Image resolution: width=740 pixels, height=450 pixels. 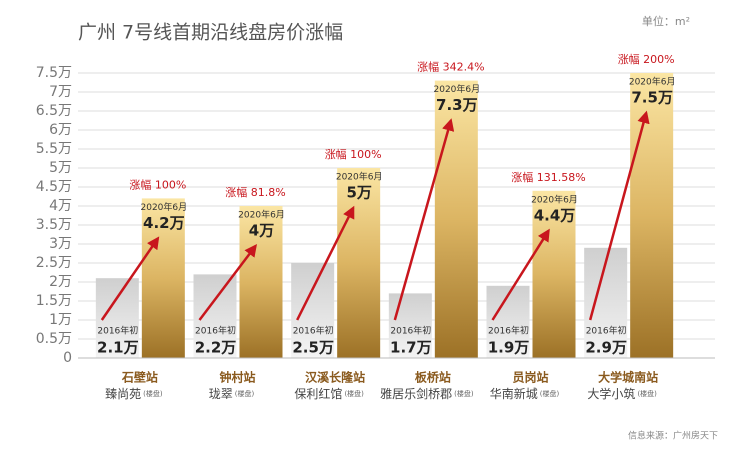 What do you see at coordinates (60, 244) in the screenshot?
I see `y-tick-label: 3万` at bounding box center [60, 244].